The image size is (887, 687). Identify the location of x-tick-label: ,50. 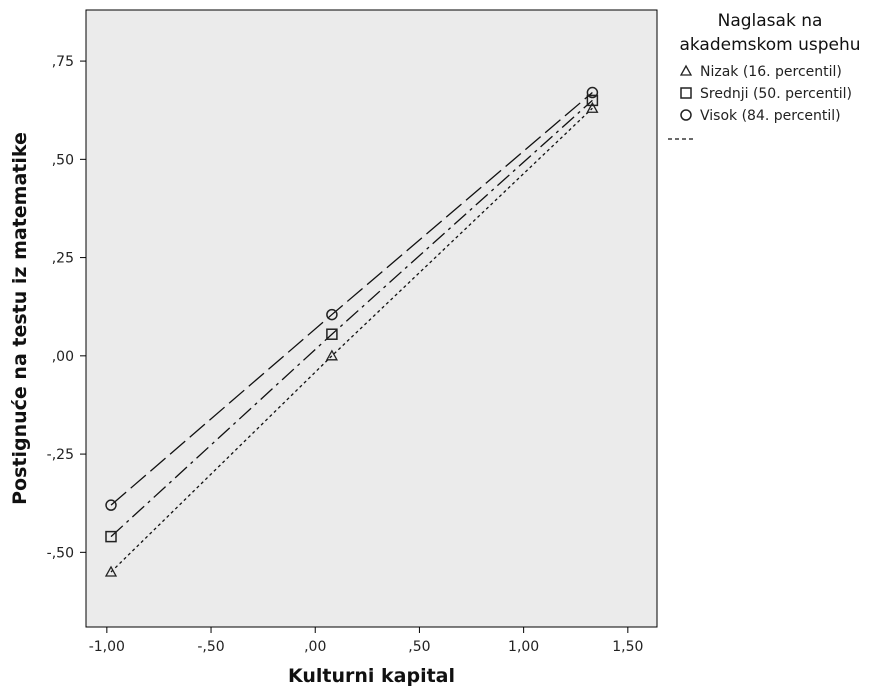
(419, 647).